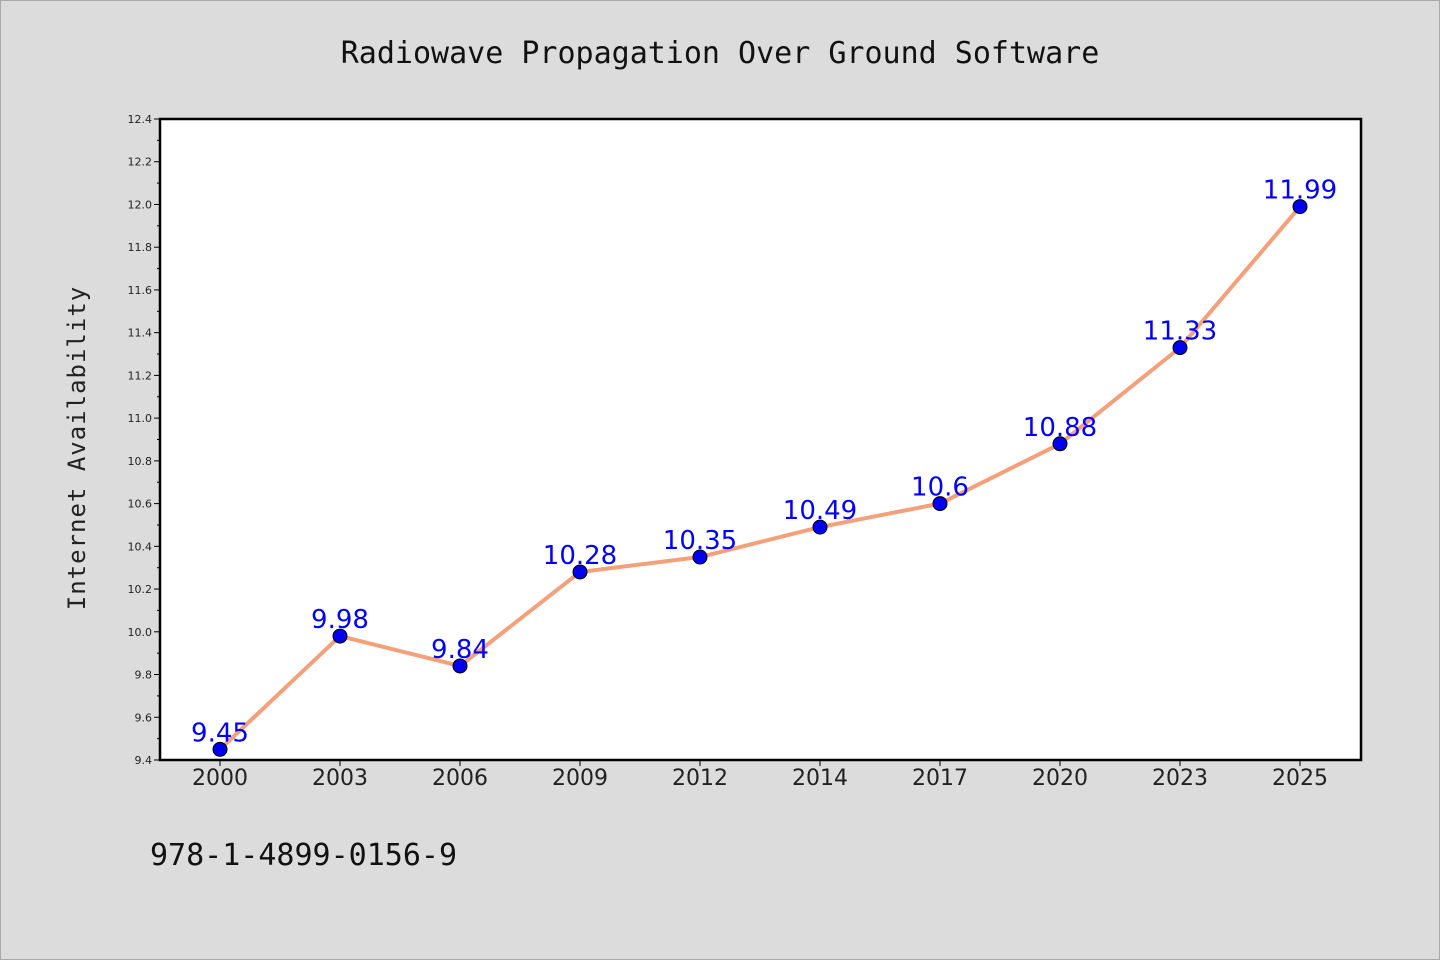 The height and width of the screenshot is (960, 1440). What do you see at coordinates (940, 778) in the screenshot?
I see `x-tick-label: 2017` at bounding box center [940, 778].